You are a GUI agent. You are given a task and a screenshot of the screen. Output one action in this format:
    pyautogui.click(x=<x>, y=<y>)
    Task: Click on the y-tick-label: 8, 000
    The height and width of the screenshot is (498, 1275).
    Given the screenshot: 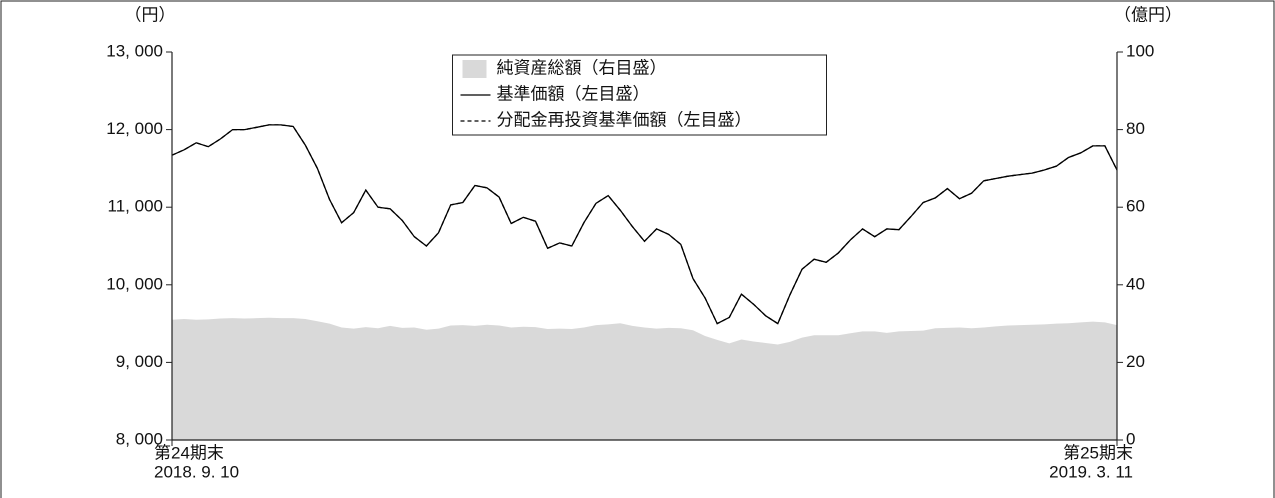 What is the action you would take?
    pyautogui.click(x=139, y=438)
    